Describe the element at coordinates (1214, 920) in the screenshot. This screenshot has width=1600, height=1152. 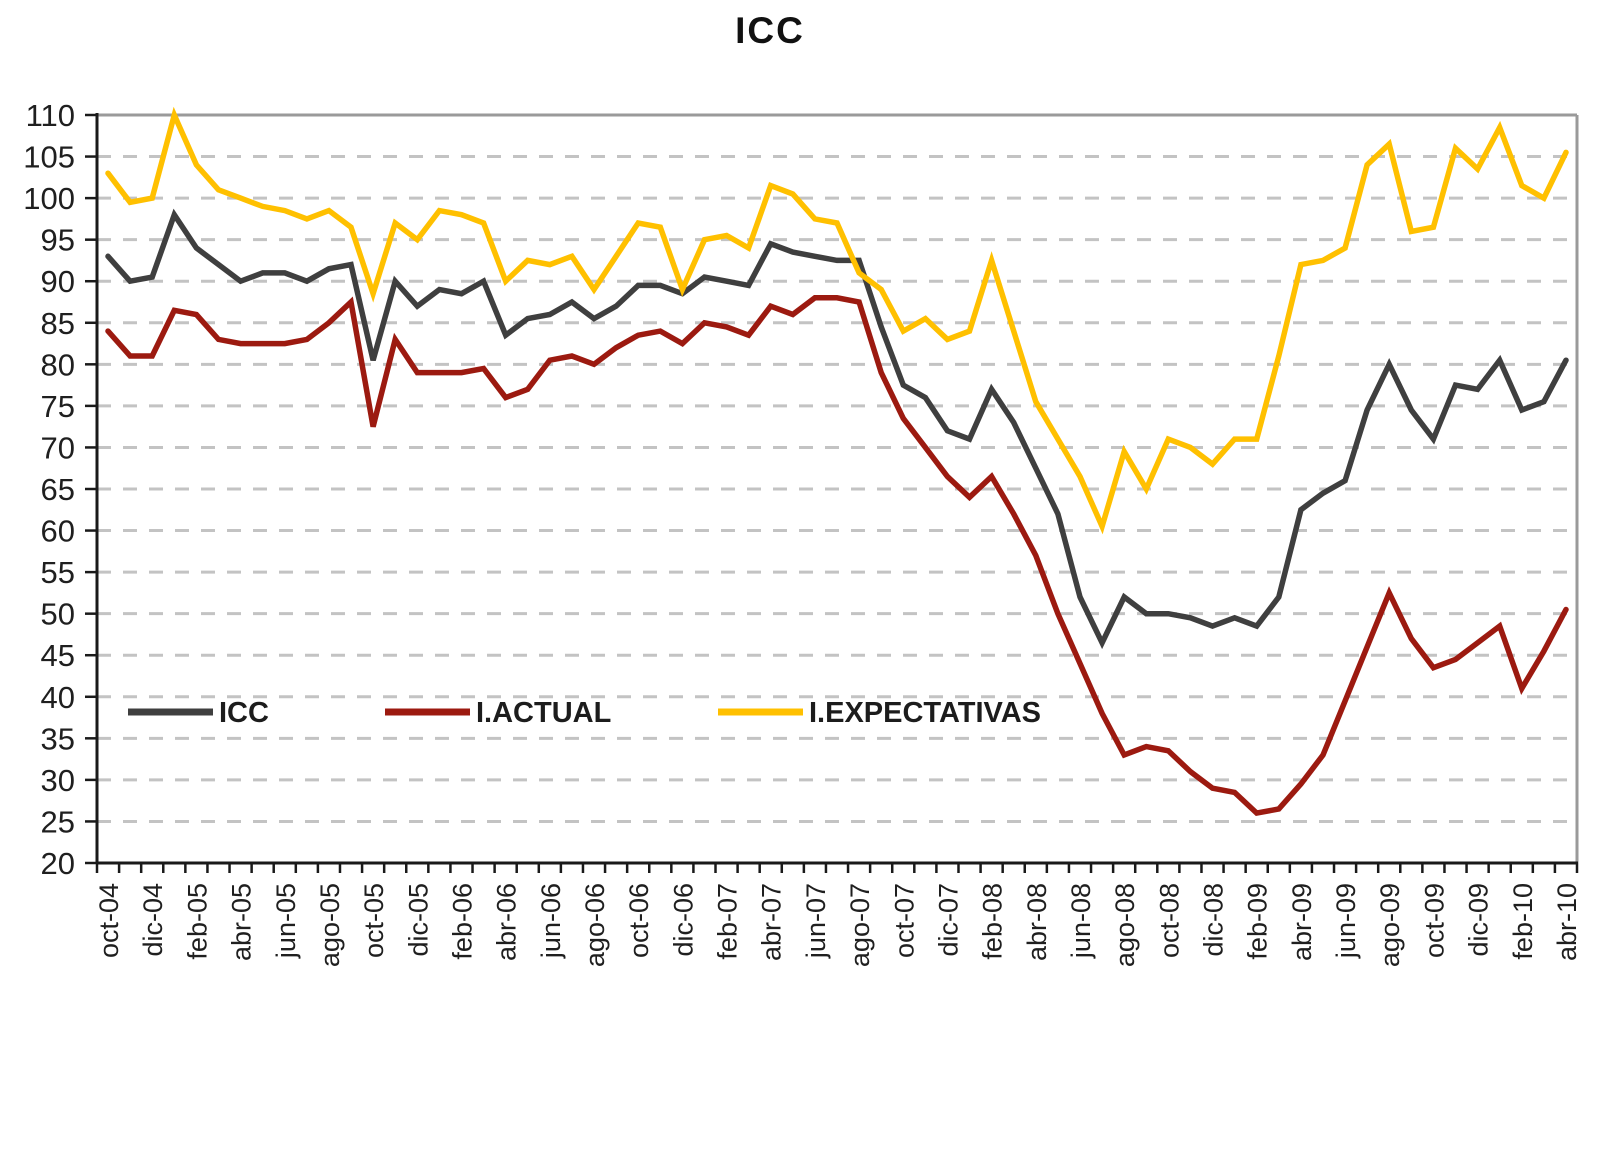
I see `x-tick-label: dic-08` at that location.